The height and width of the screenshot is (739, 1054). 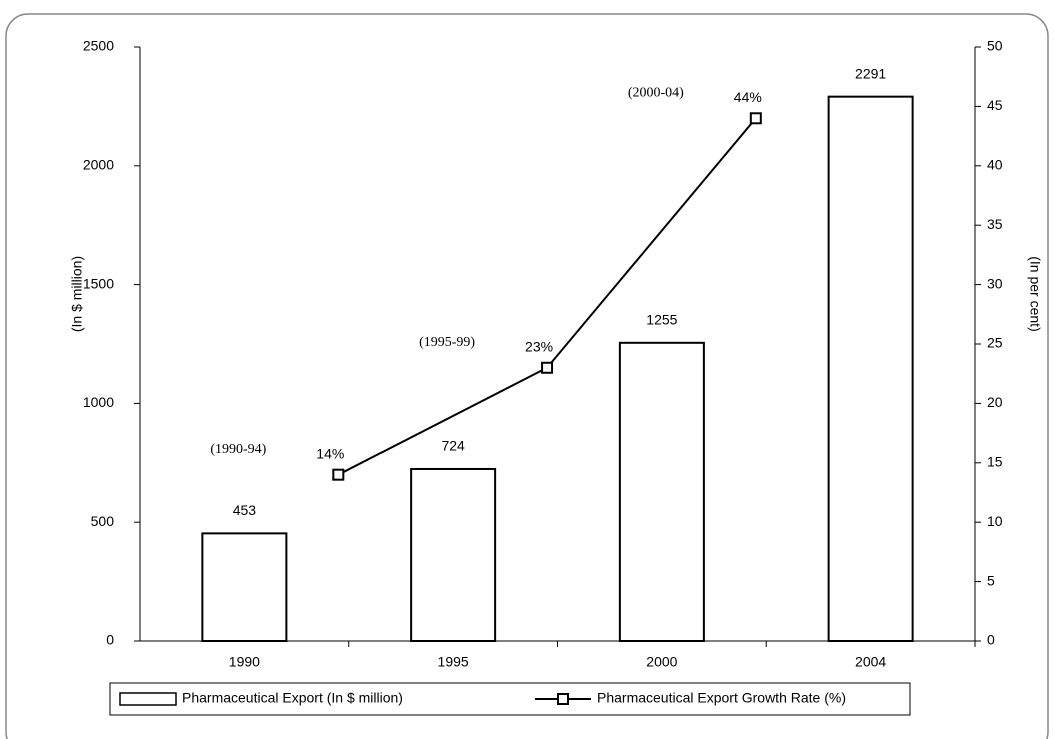 What do you see at coordinates (330, 453) in the screenshot?
I see `line-value-label: 14%` at bounding box center [330, 453].